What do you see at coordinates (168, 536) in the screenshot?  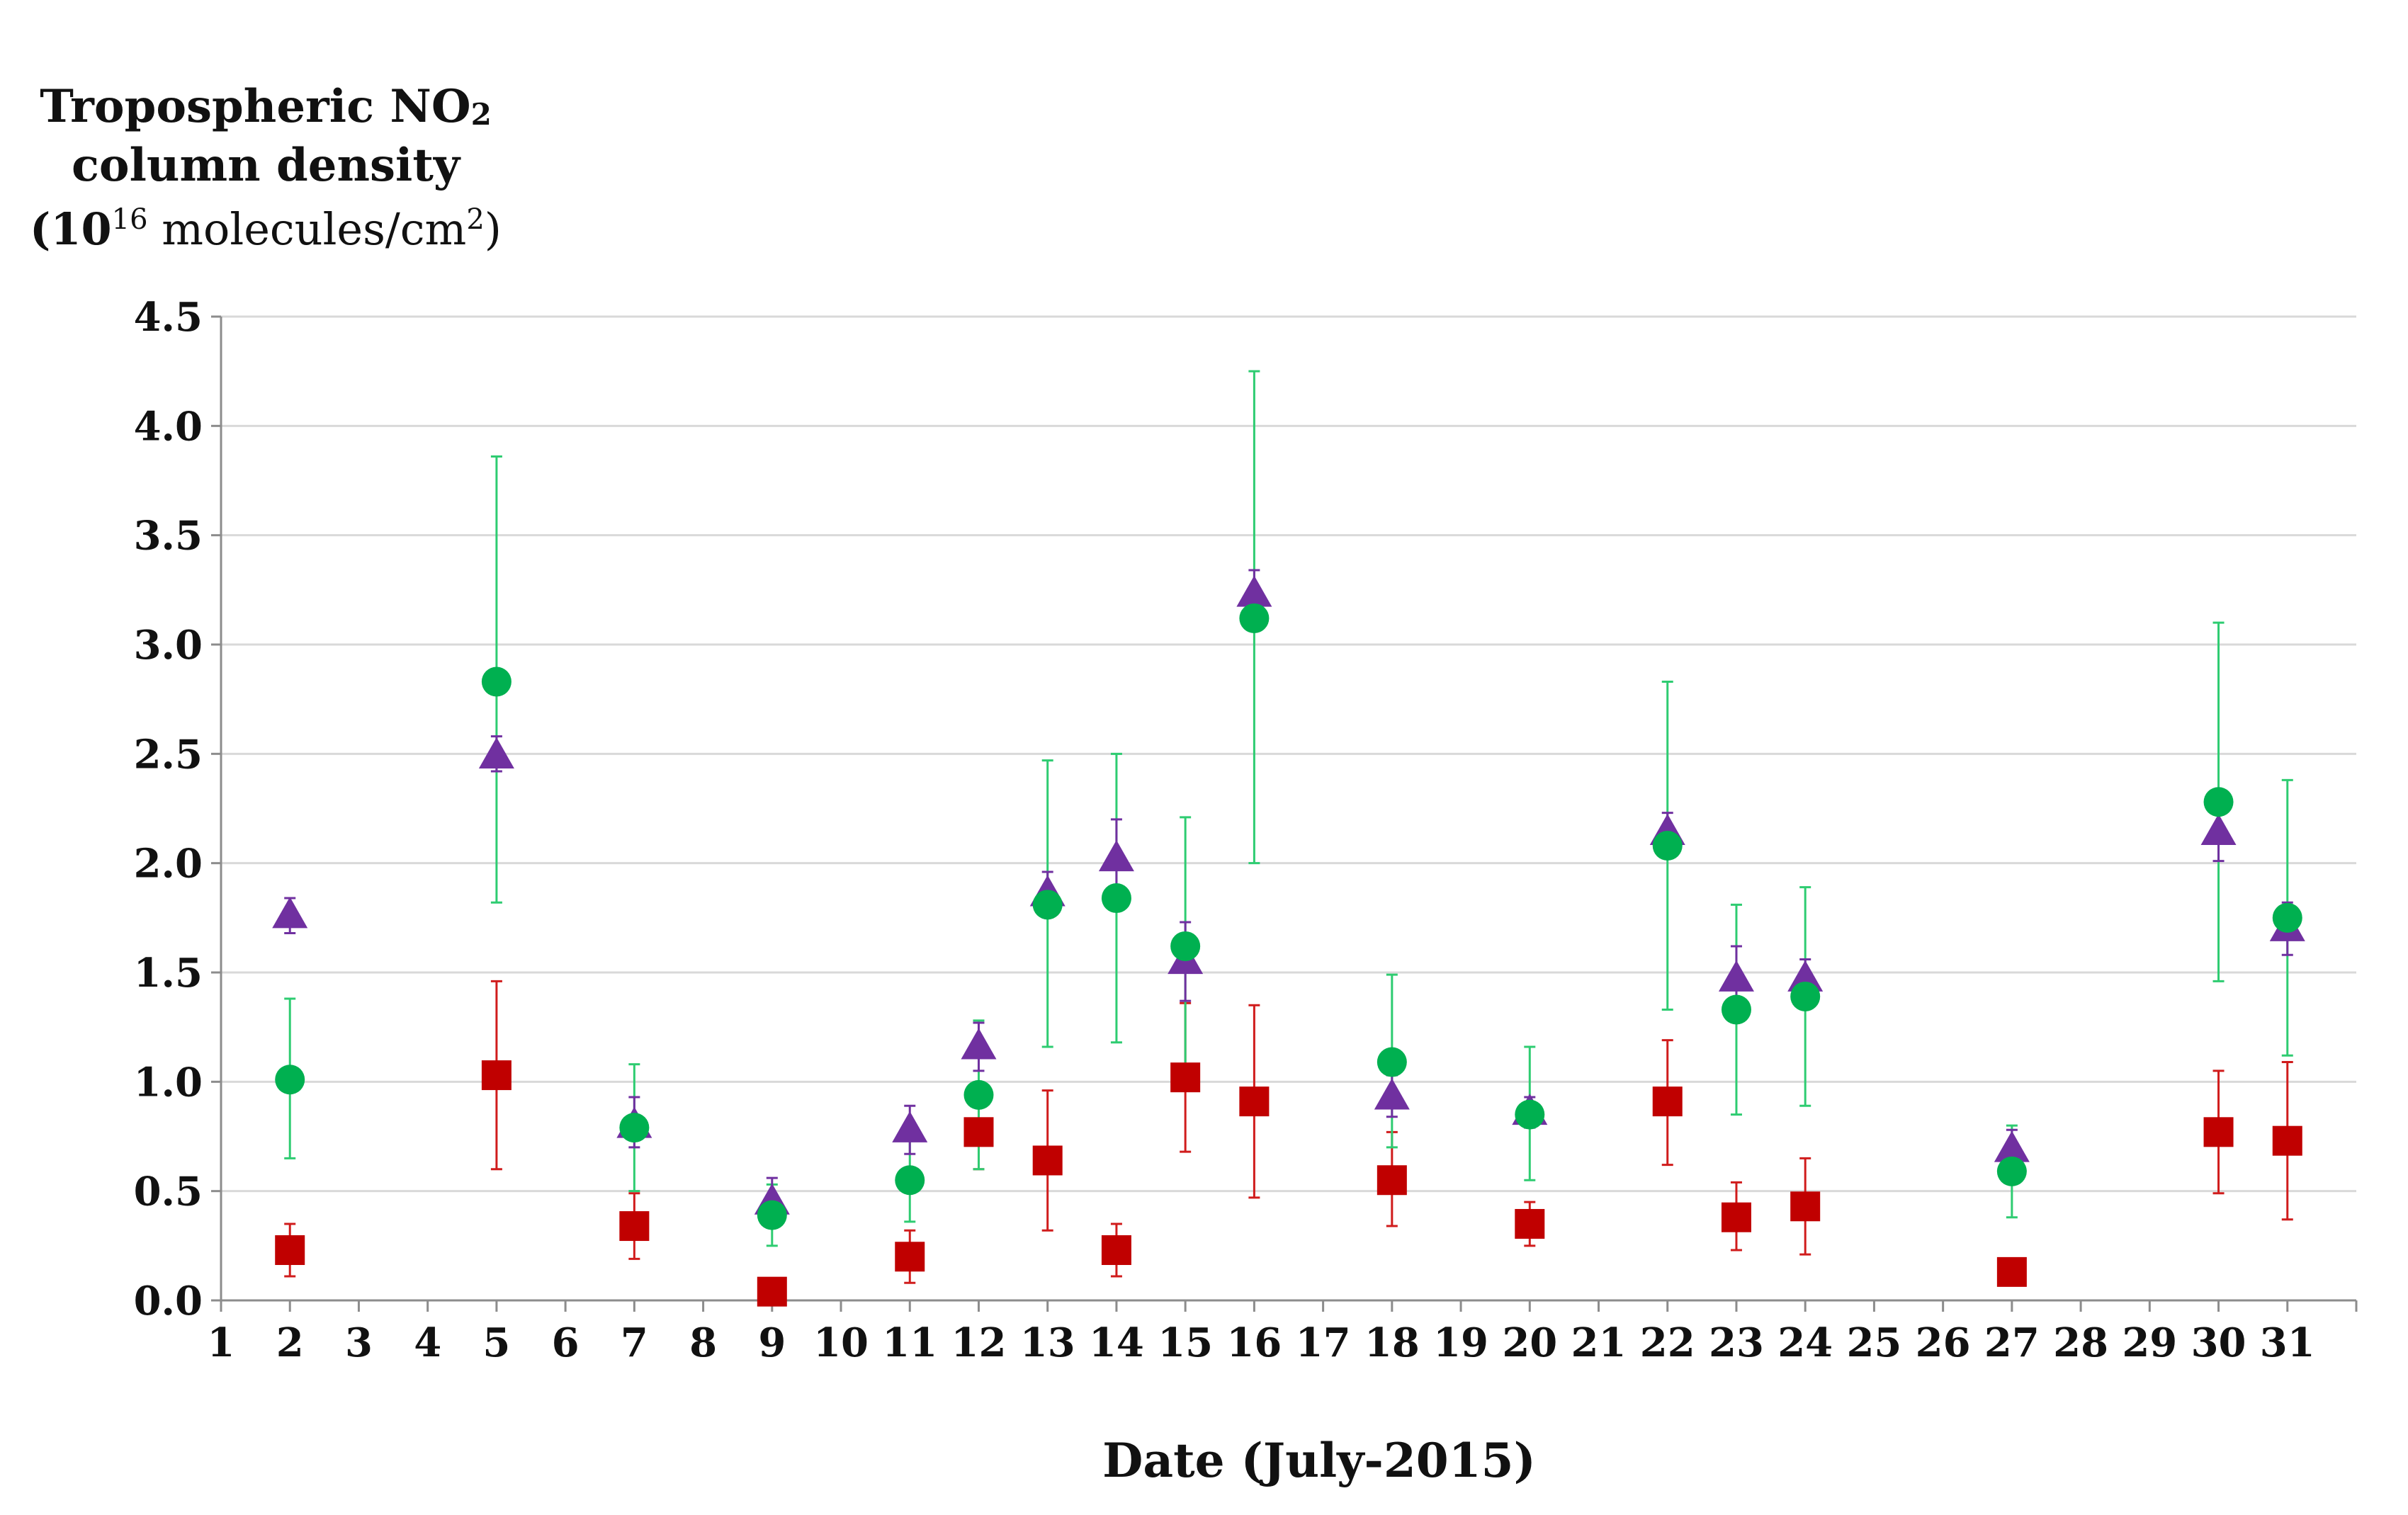 I see `y-tick-label: 3.5` at bounding box center [168, 536].